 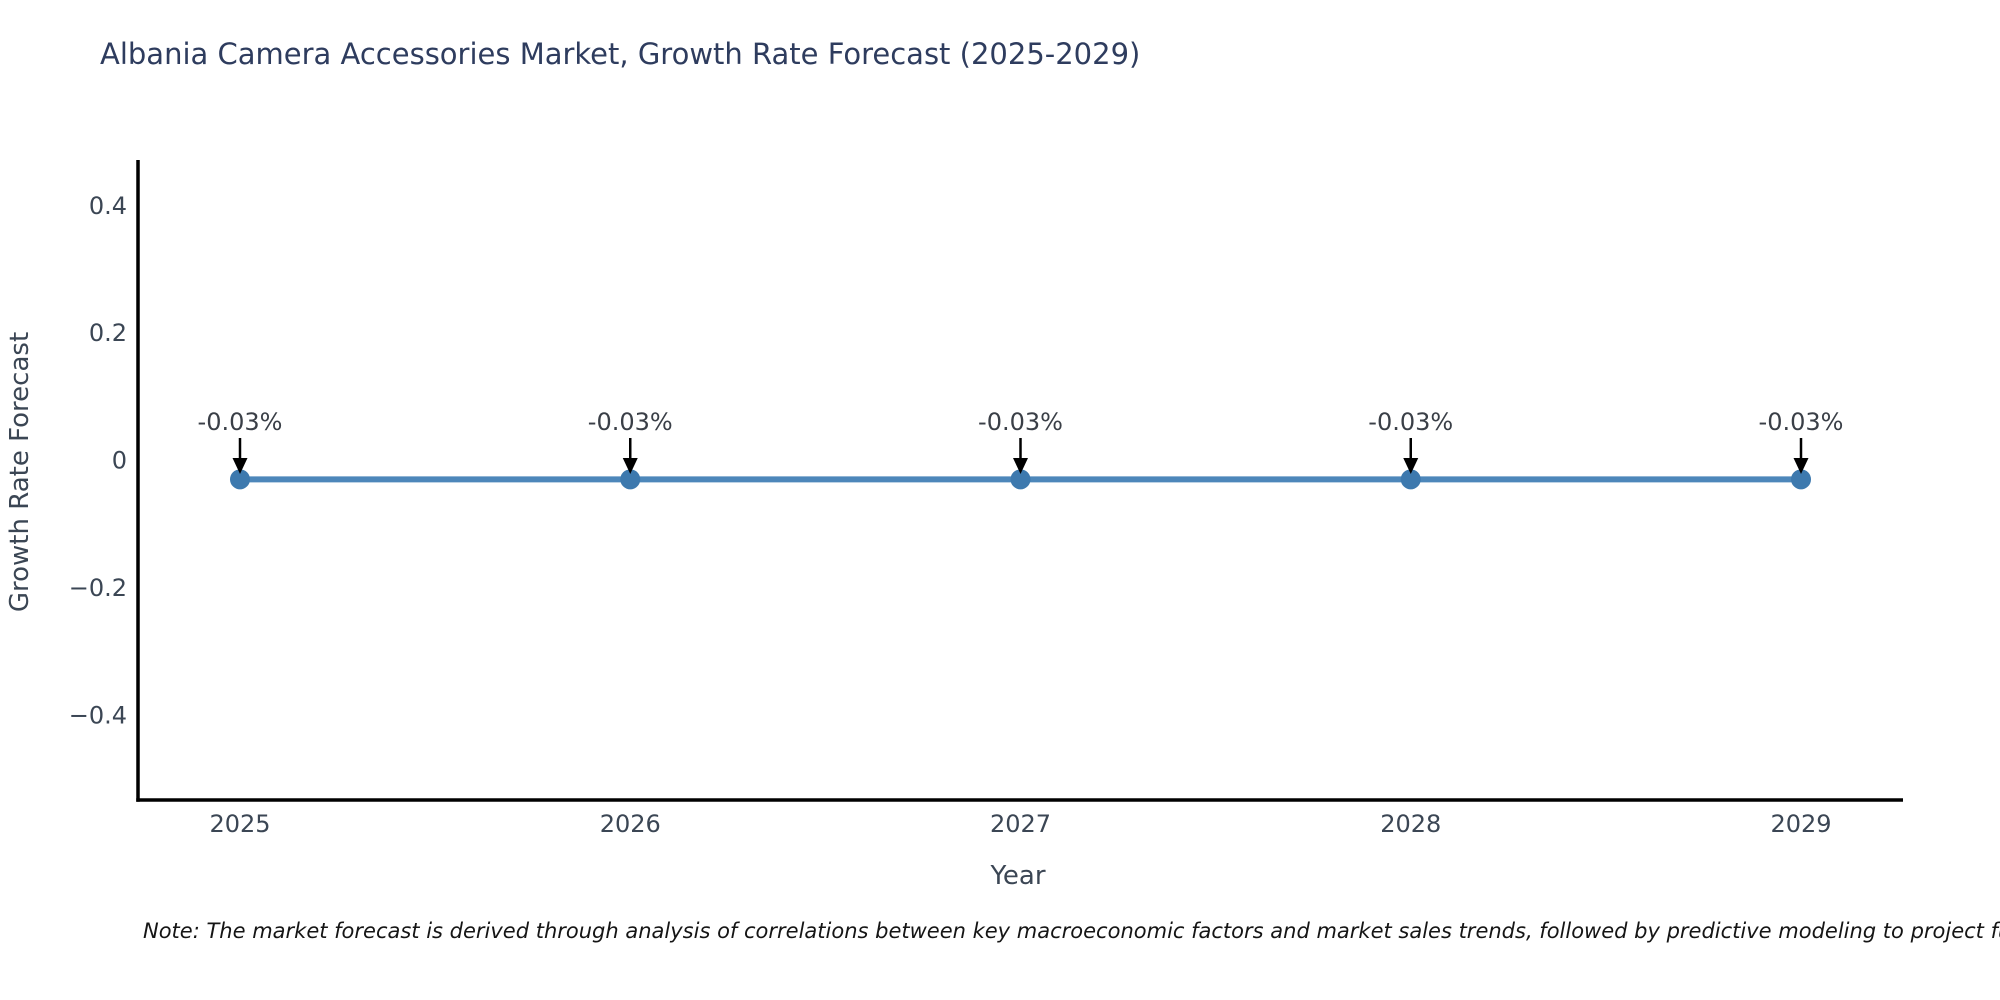 What do you see at coordinates (20, 472) in the screenshot?
I see `y-axis-title: Growth Rate Forecast` at bounding box center [20, 472].